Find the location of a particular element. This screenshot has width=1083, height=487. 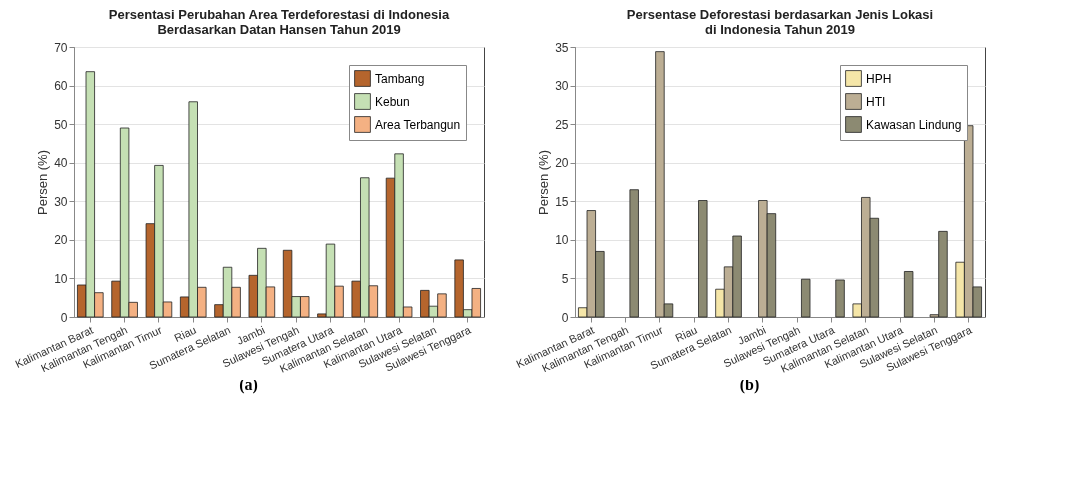

chart-title: Persentasi Perubahan Area Terdeforestasi di Indonesia Berdasarkan Datan Hansen Tahun 2019 is located at coordinates (279, 22).